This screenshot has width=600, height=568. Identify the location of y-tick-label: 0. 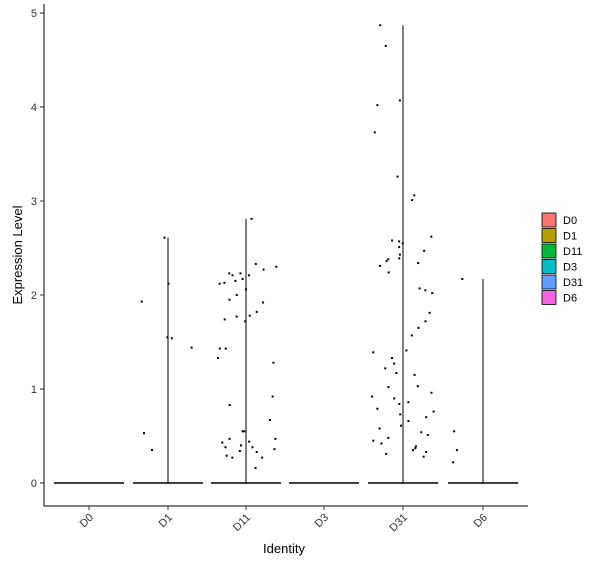
(34, 484).